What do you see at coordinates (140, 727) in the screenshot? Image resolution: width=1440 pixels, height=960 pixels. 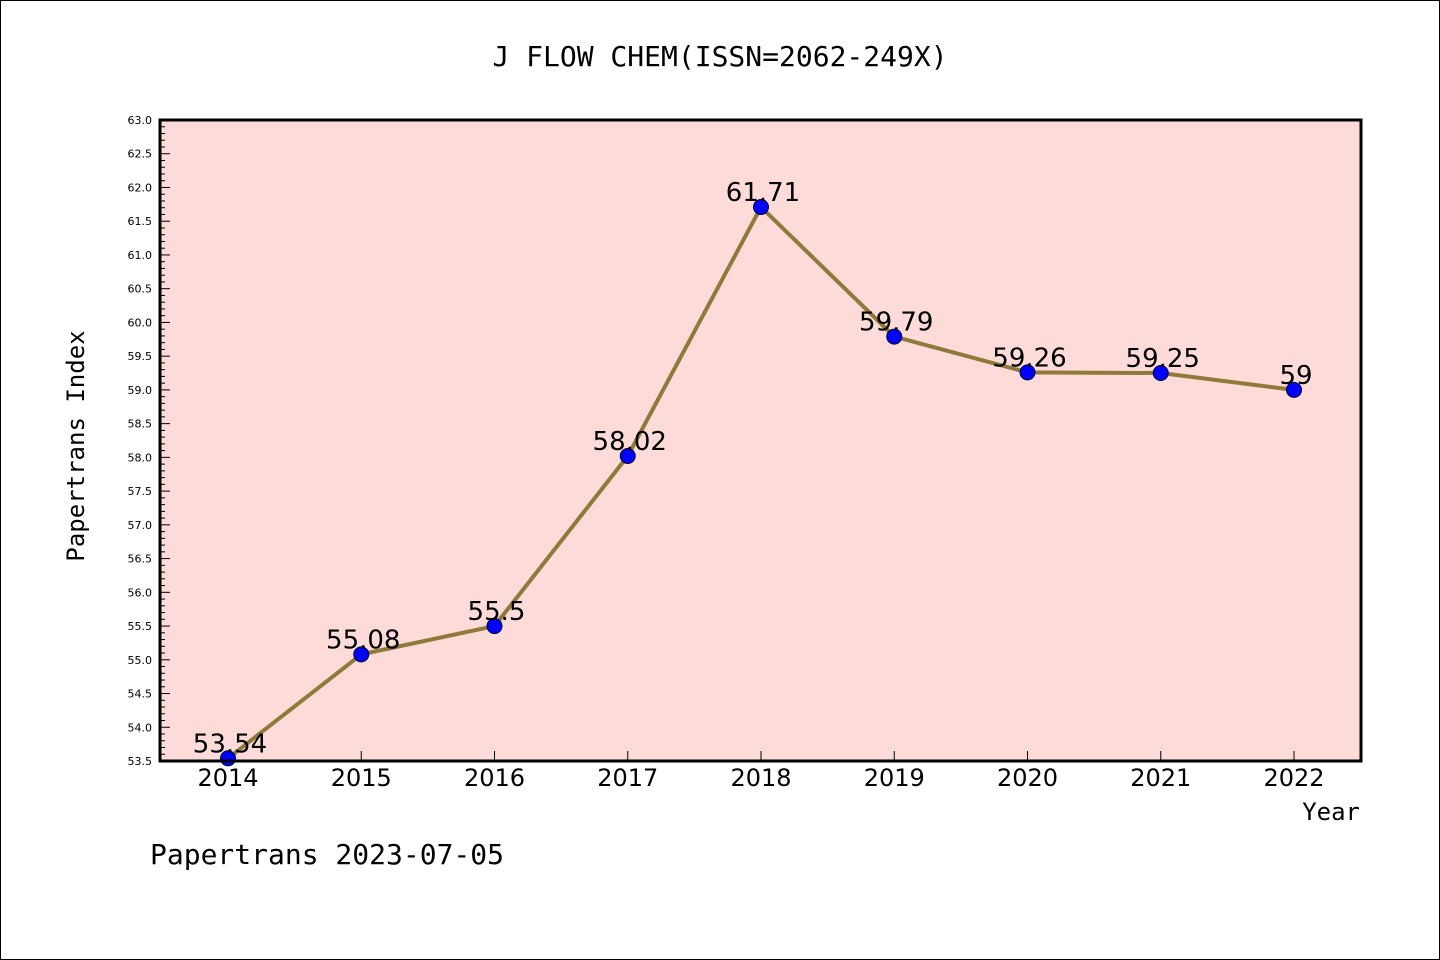 I see `y-tick-label: 54.0` at bounding box center [140, 727].